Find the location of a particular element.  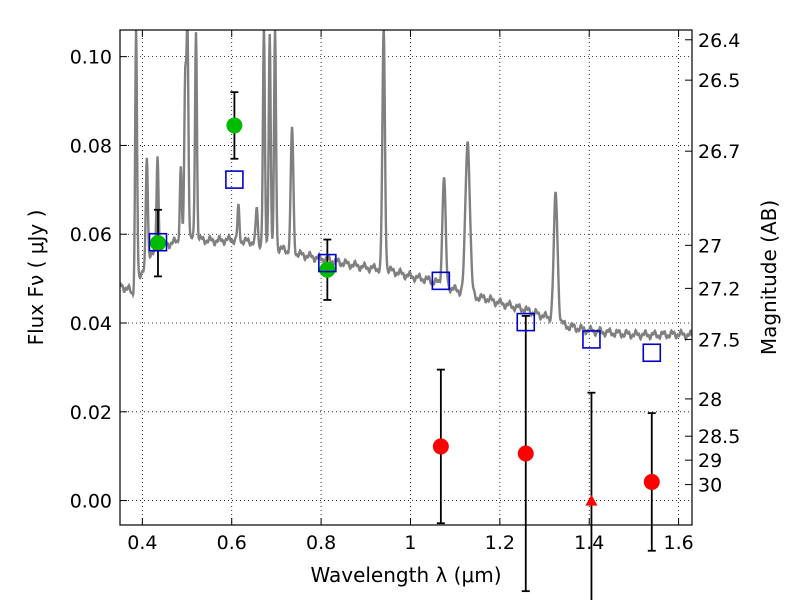

magnitude-tick-label: 28 is located at coordinates (710, 400).